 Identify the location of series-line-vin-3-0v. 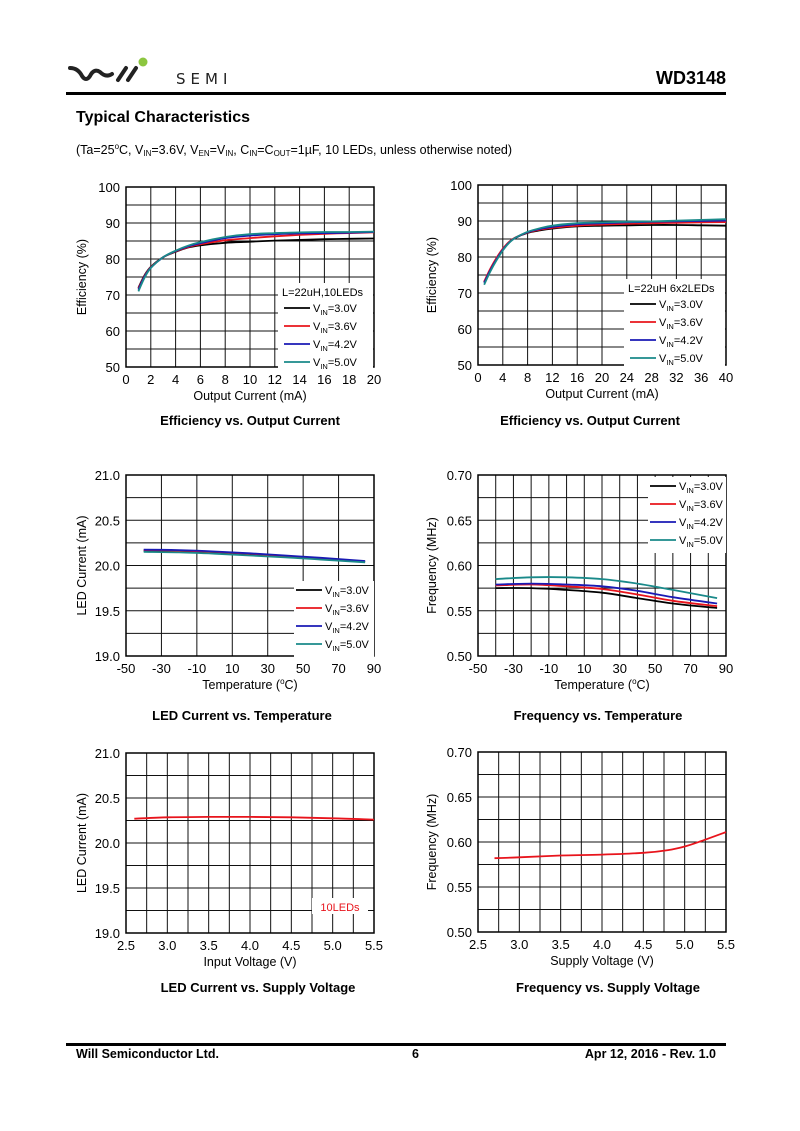
(256, 263).